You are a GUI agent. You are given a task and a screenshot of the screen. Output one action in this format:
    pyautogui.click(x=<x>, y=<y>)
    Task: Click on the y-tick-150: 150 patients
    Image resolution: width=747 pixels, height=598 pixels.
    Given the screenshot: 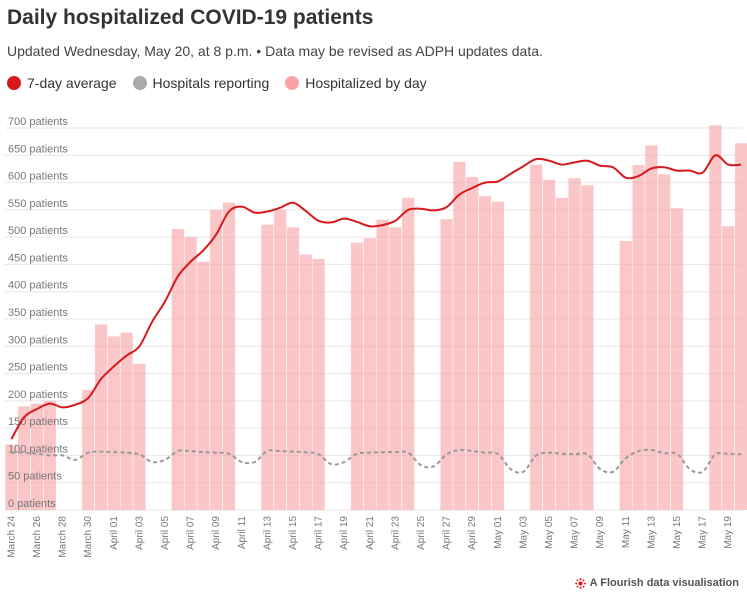 What is the action you would take?
    pyautogui.click(x=38, y=422)
    